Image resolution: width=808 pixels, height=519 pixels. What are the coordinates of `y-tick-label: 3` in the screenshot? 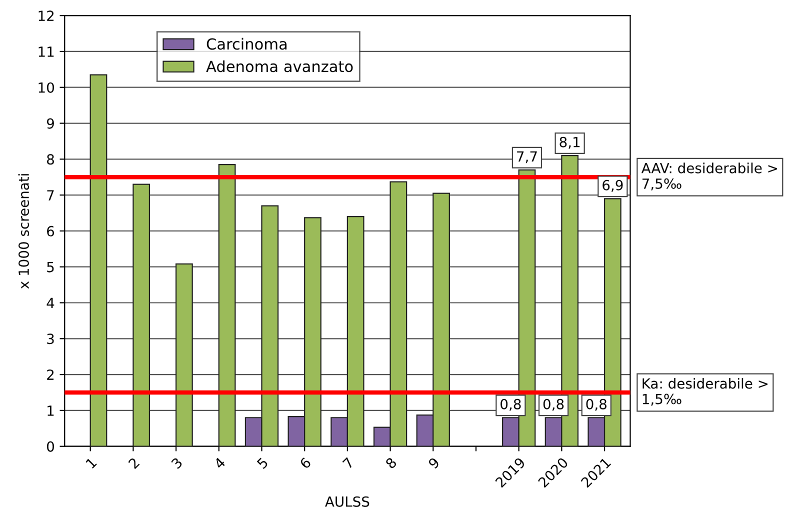 It's located at (50, 339).